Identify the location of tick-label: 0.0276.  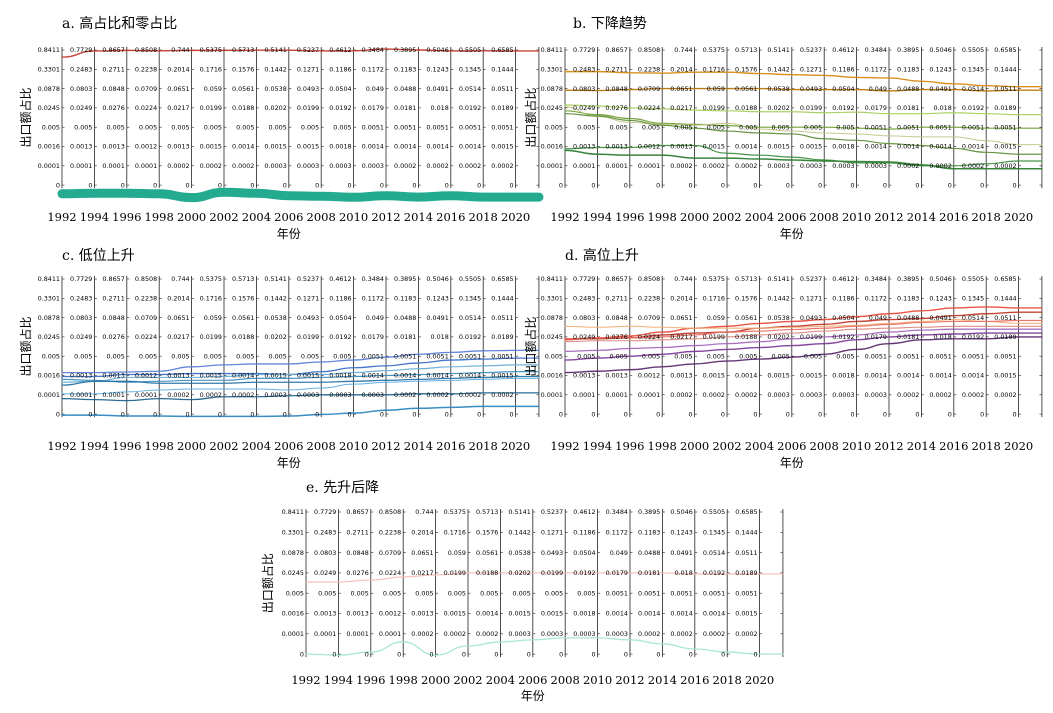
(113, 108).